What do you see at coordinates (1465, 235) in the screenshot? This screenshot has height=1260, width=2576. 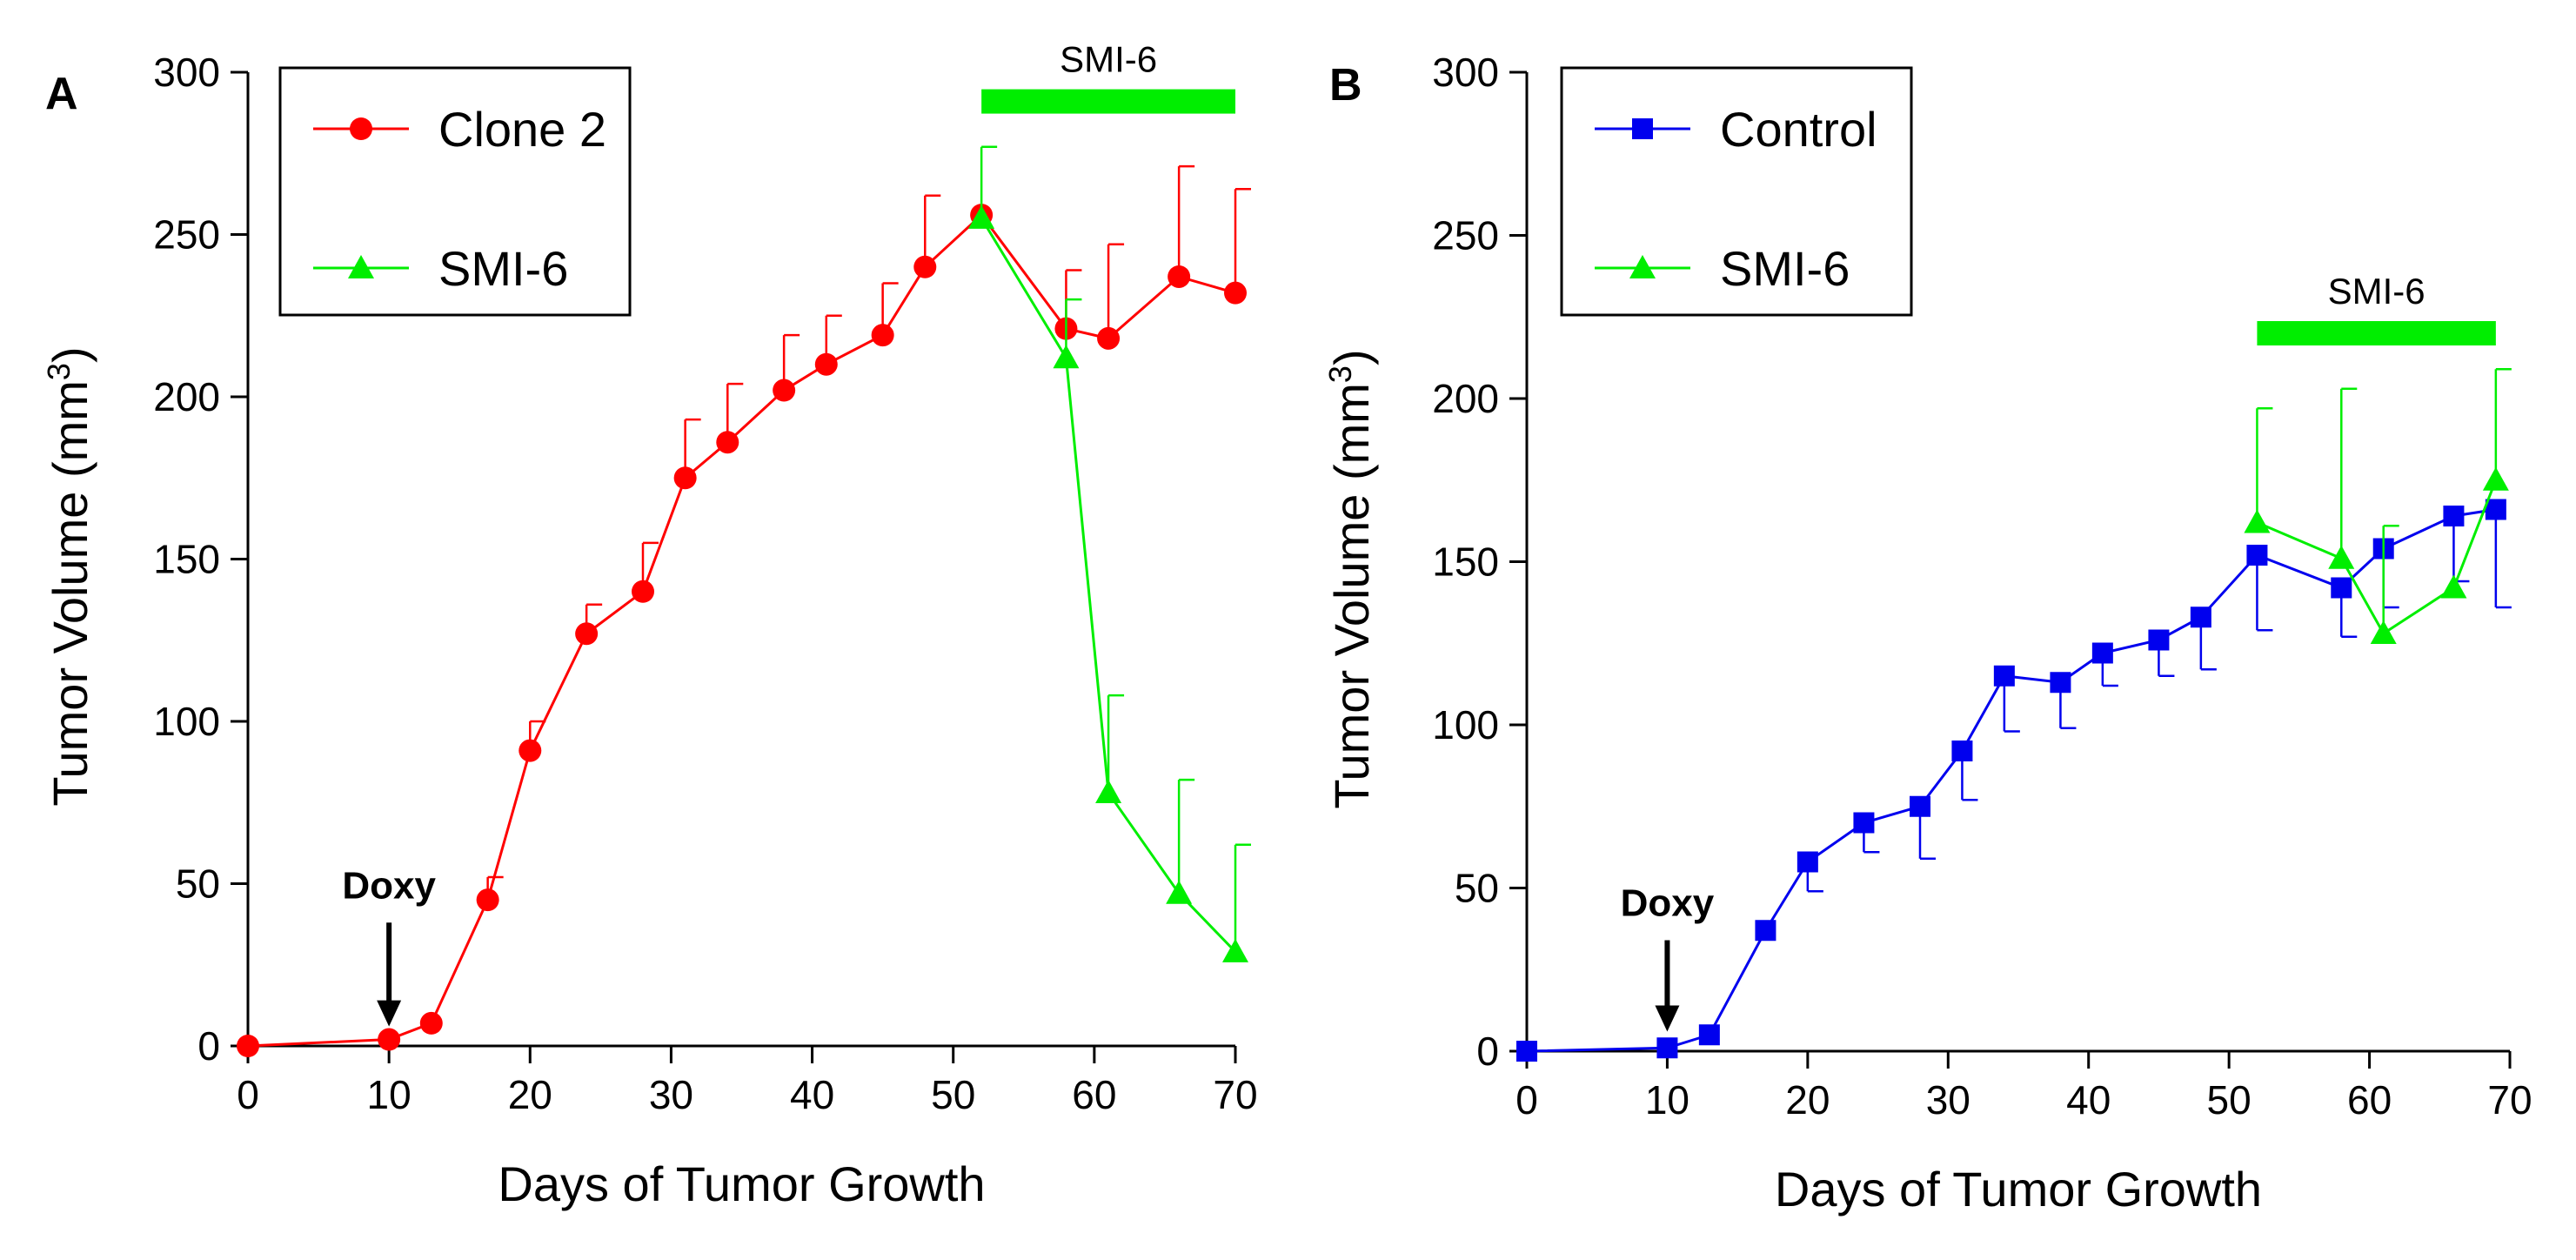 I see `y-tick-label: 250` at bounding box center [1465, 235].